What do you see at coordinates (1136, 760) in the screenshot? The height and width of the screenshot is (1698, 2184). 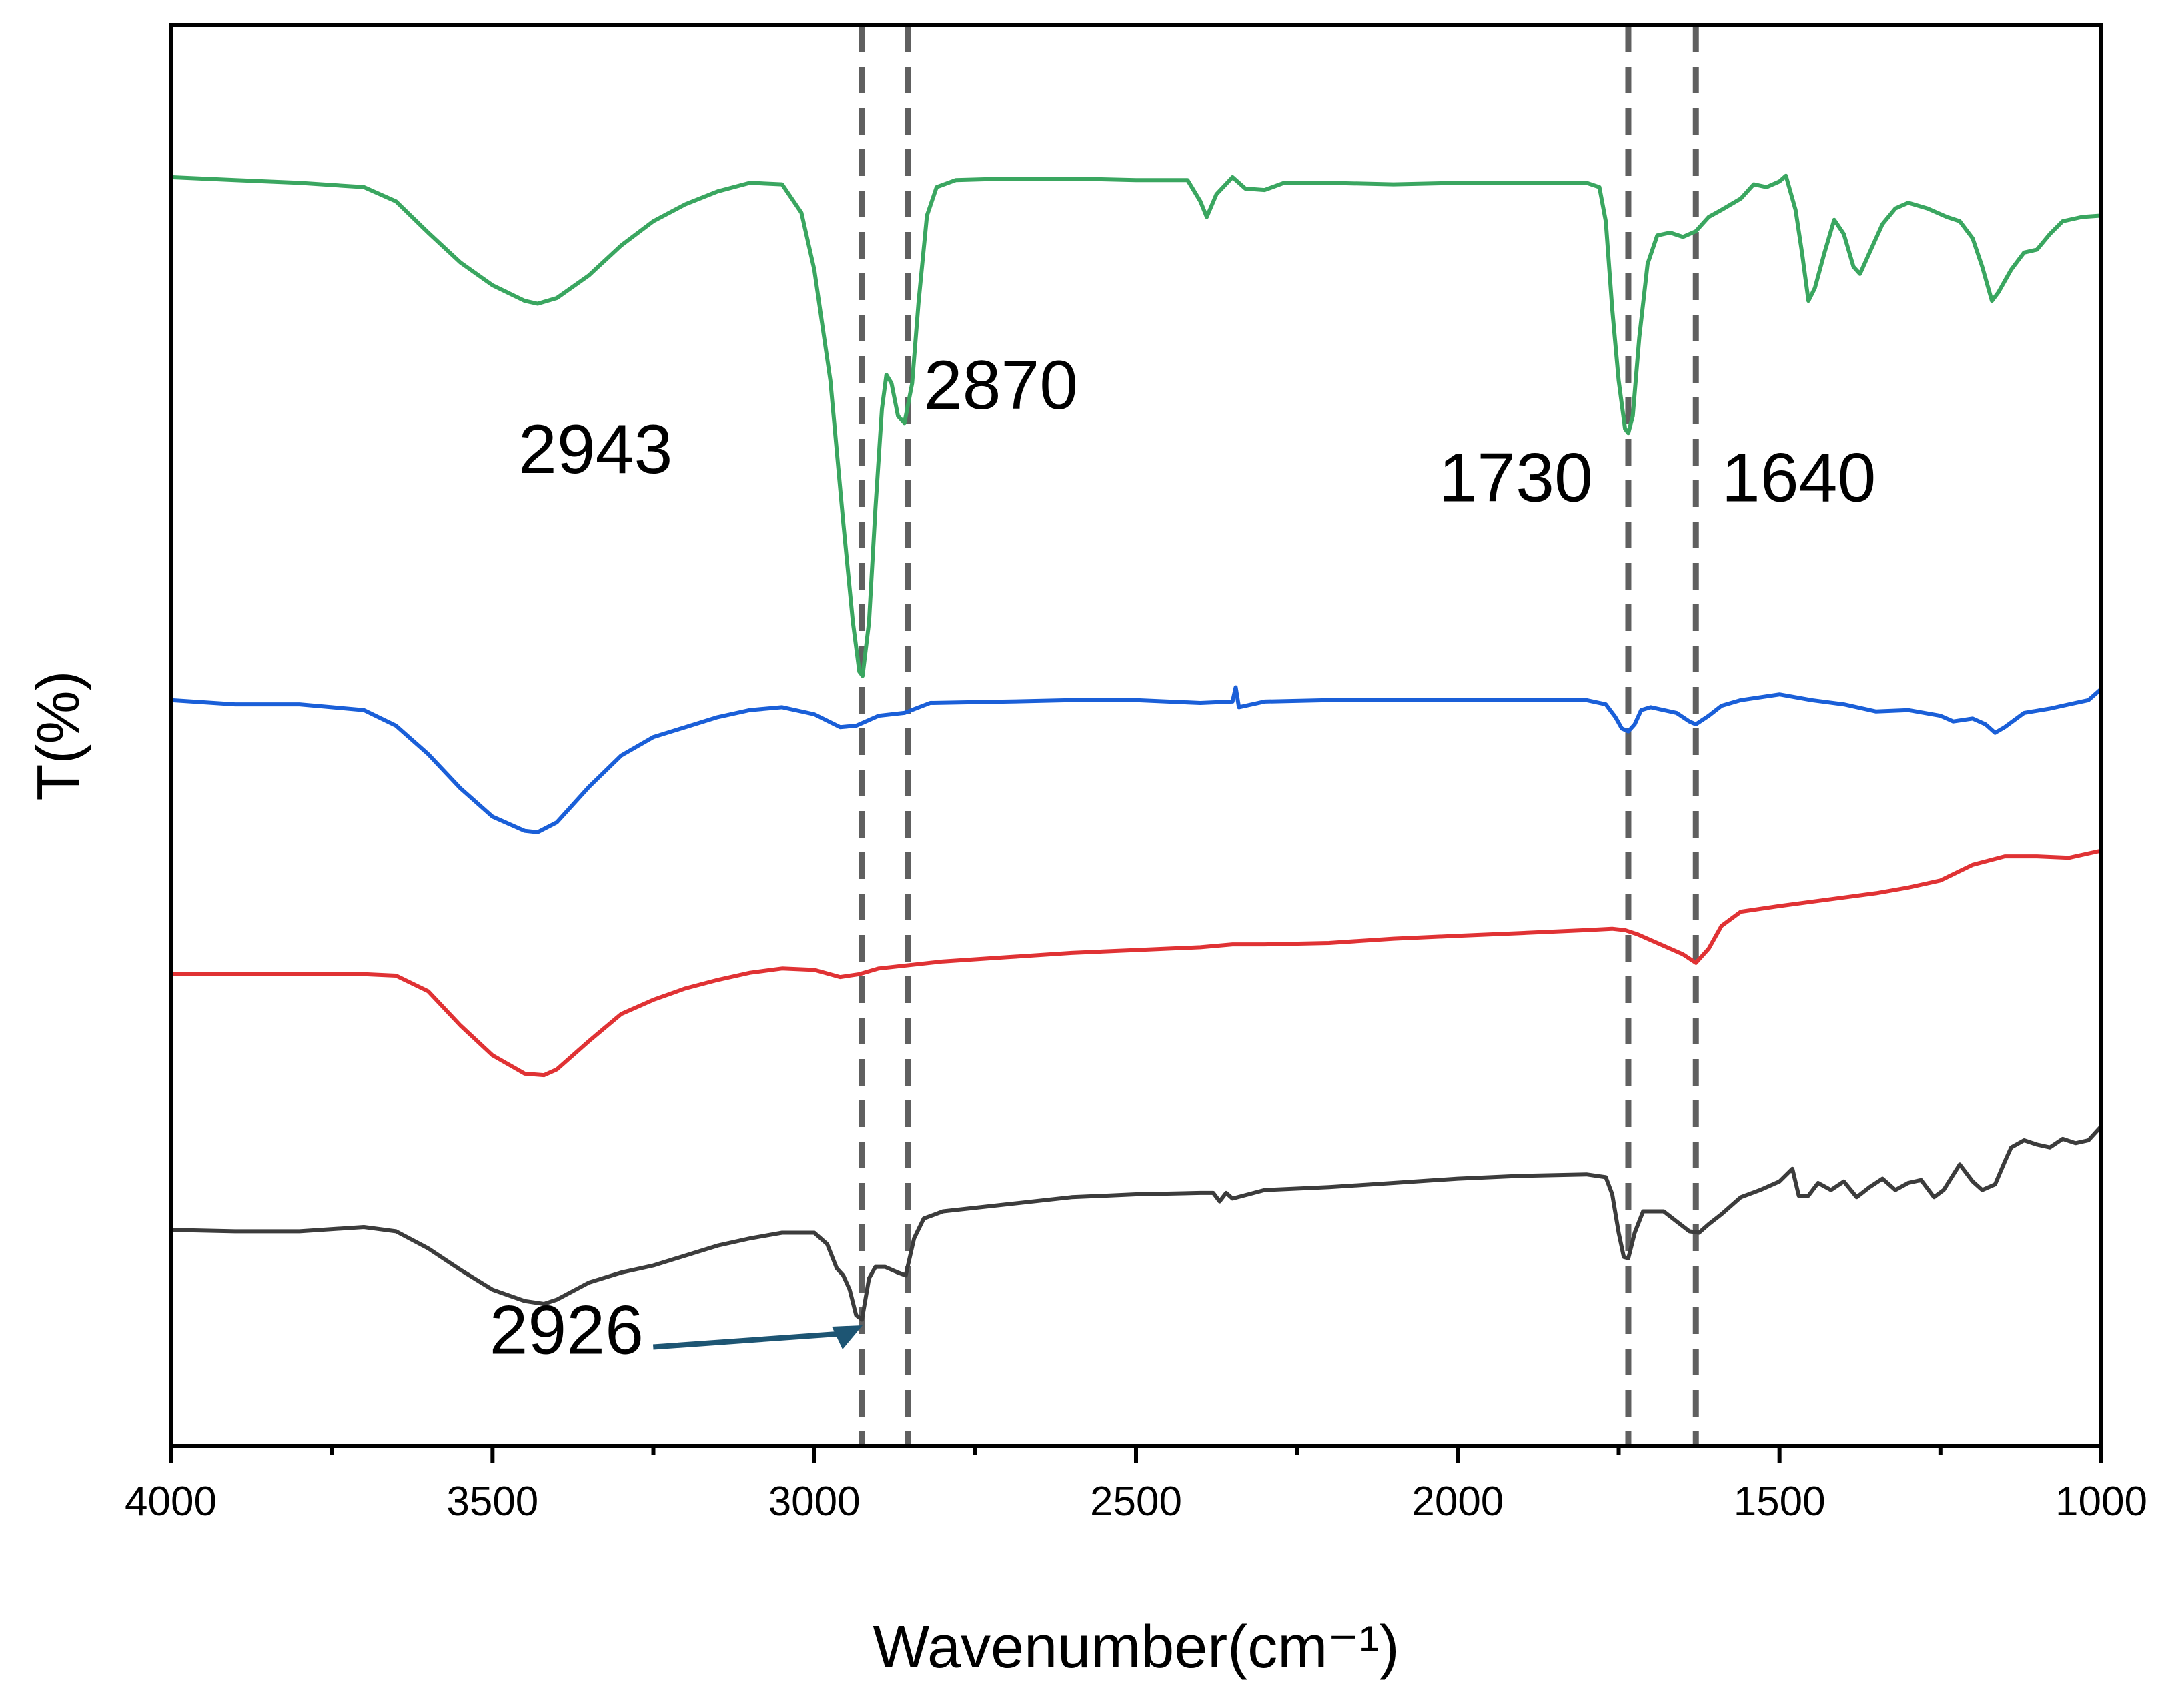 I see `series-blue` at bounding box center [1136, 760].